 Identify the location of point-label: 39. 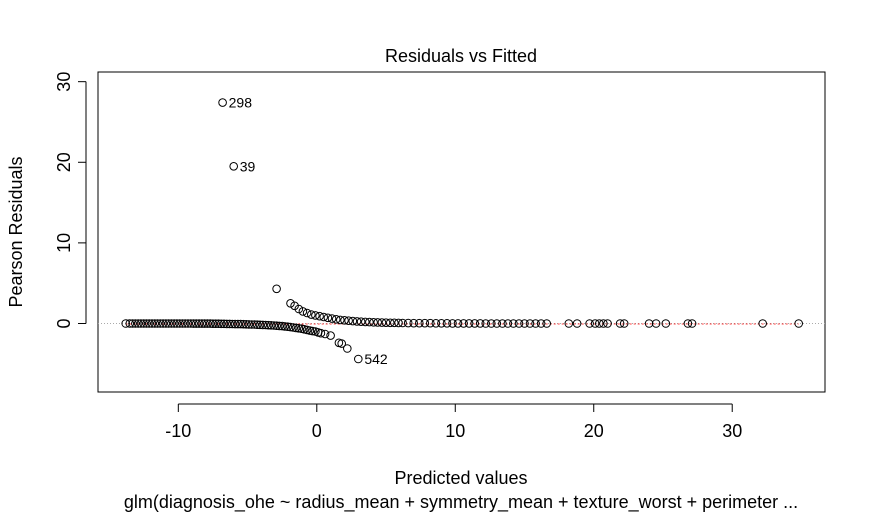
(248, 166).